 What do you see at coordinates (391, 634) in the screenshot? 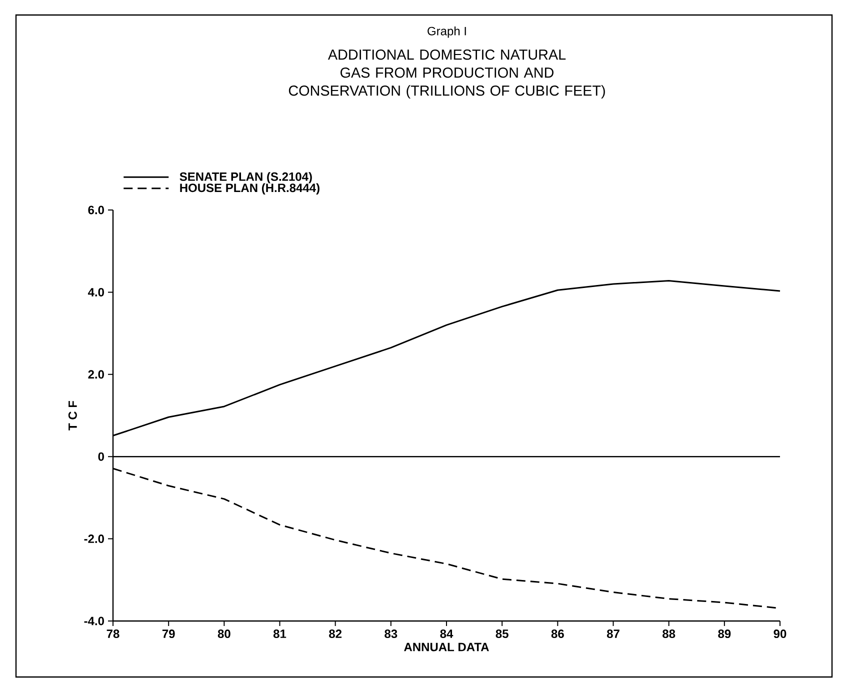
I see `x-tick-label: 83` at bounding box center [391, 634].